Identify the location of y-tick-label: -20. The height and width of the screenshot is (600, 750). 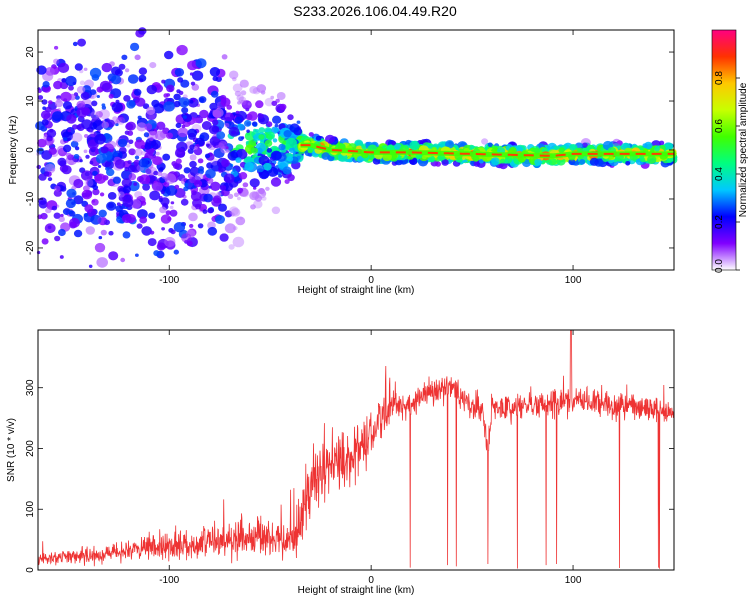
(30, 247).